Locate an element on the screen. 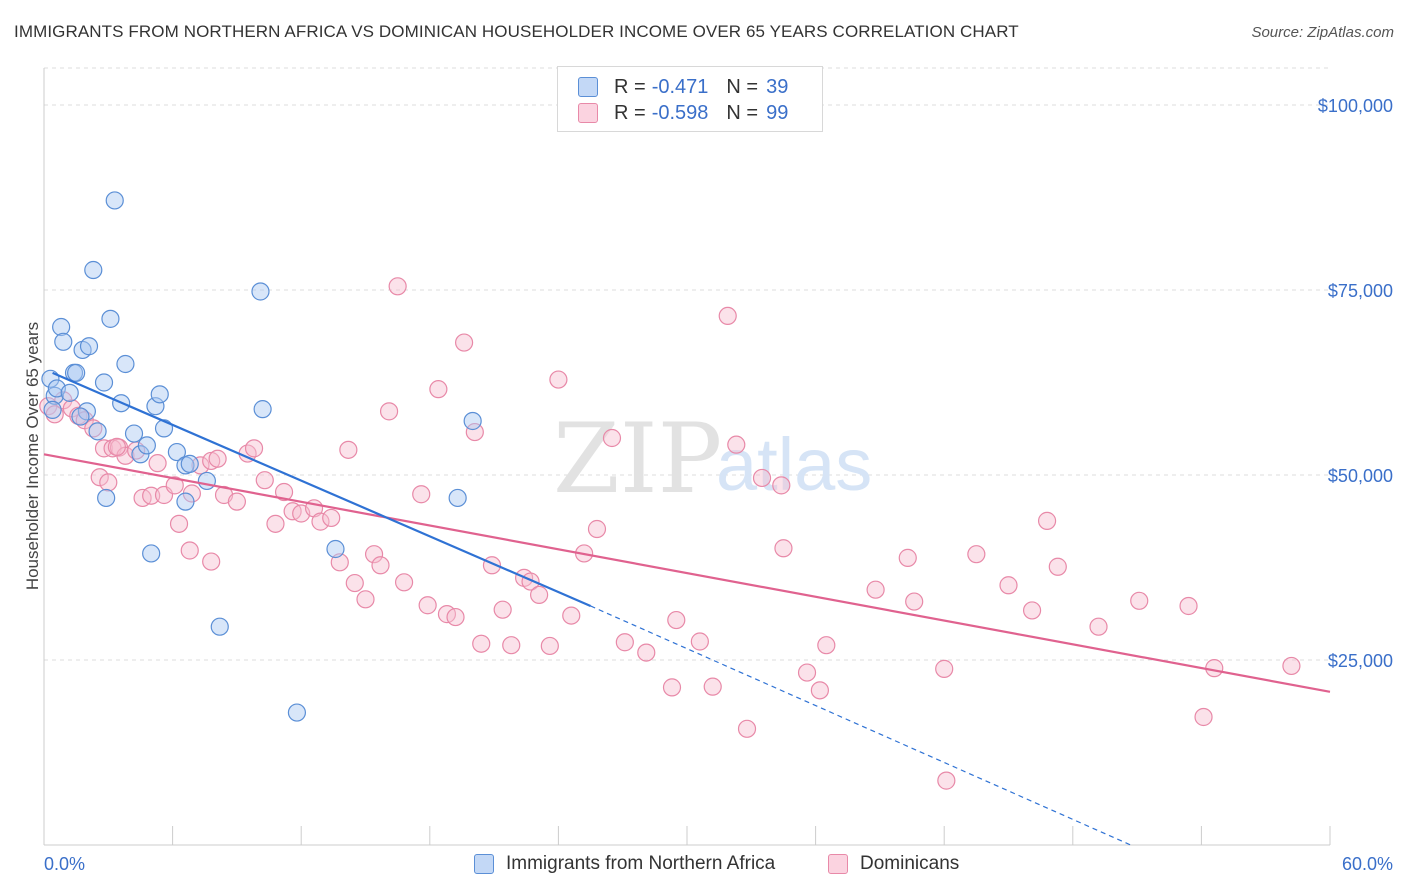 This screenshot has height=892, width=1406. y-tick-label: $75,000 is located at coordinates (1360, 291).